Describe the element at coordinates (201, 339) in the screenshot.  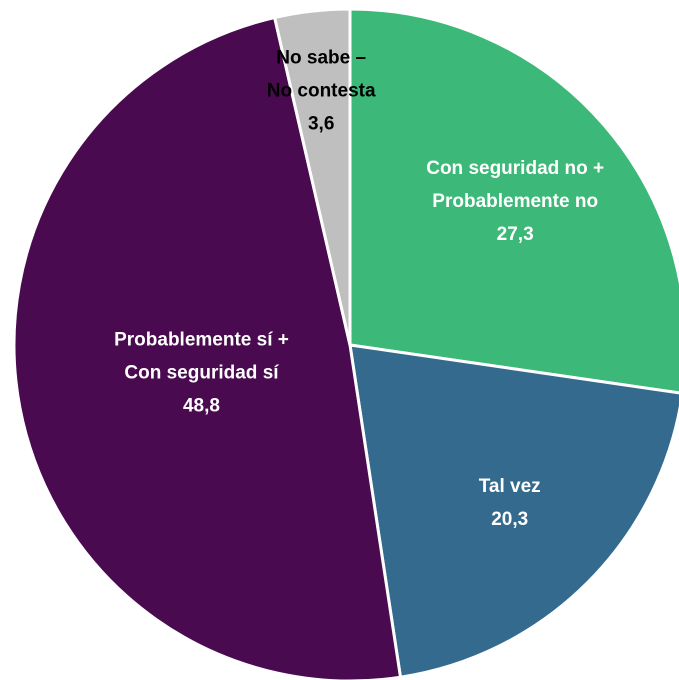
I see `slice-label: Probablemente sí +` at that location.